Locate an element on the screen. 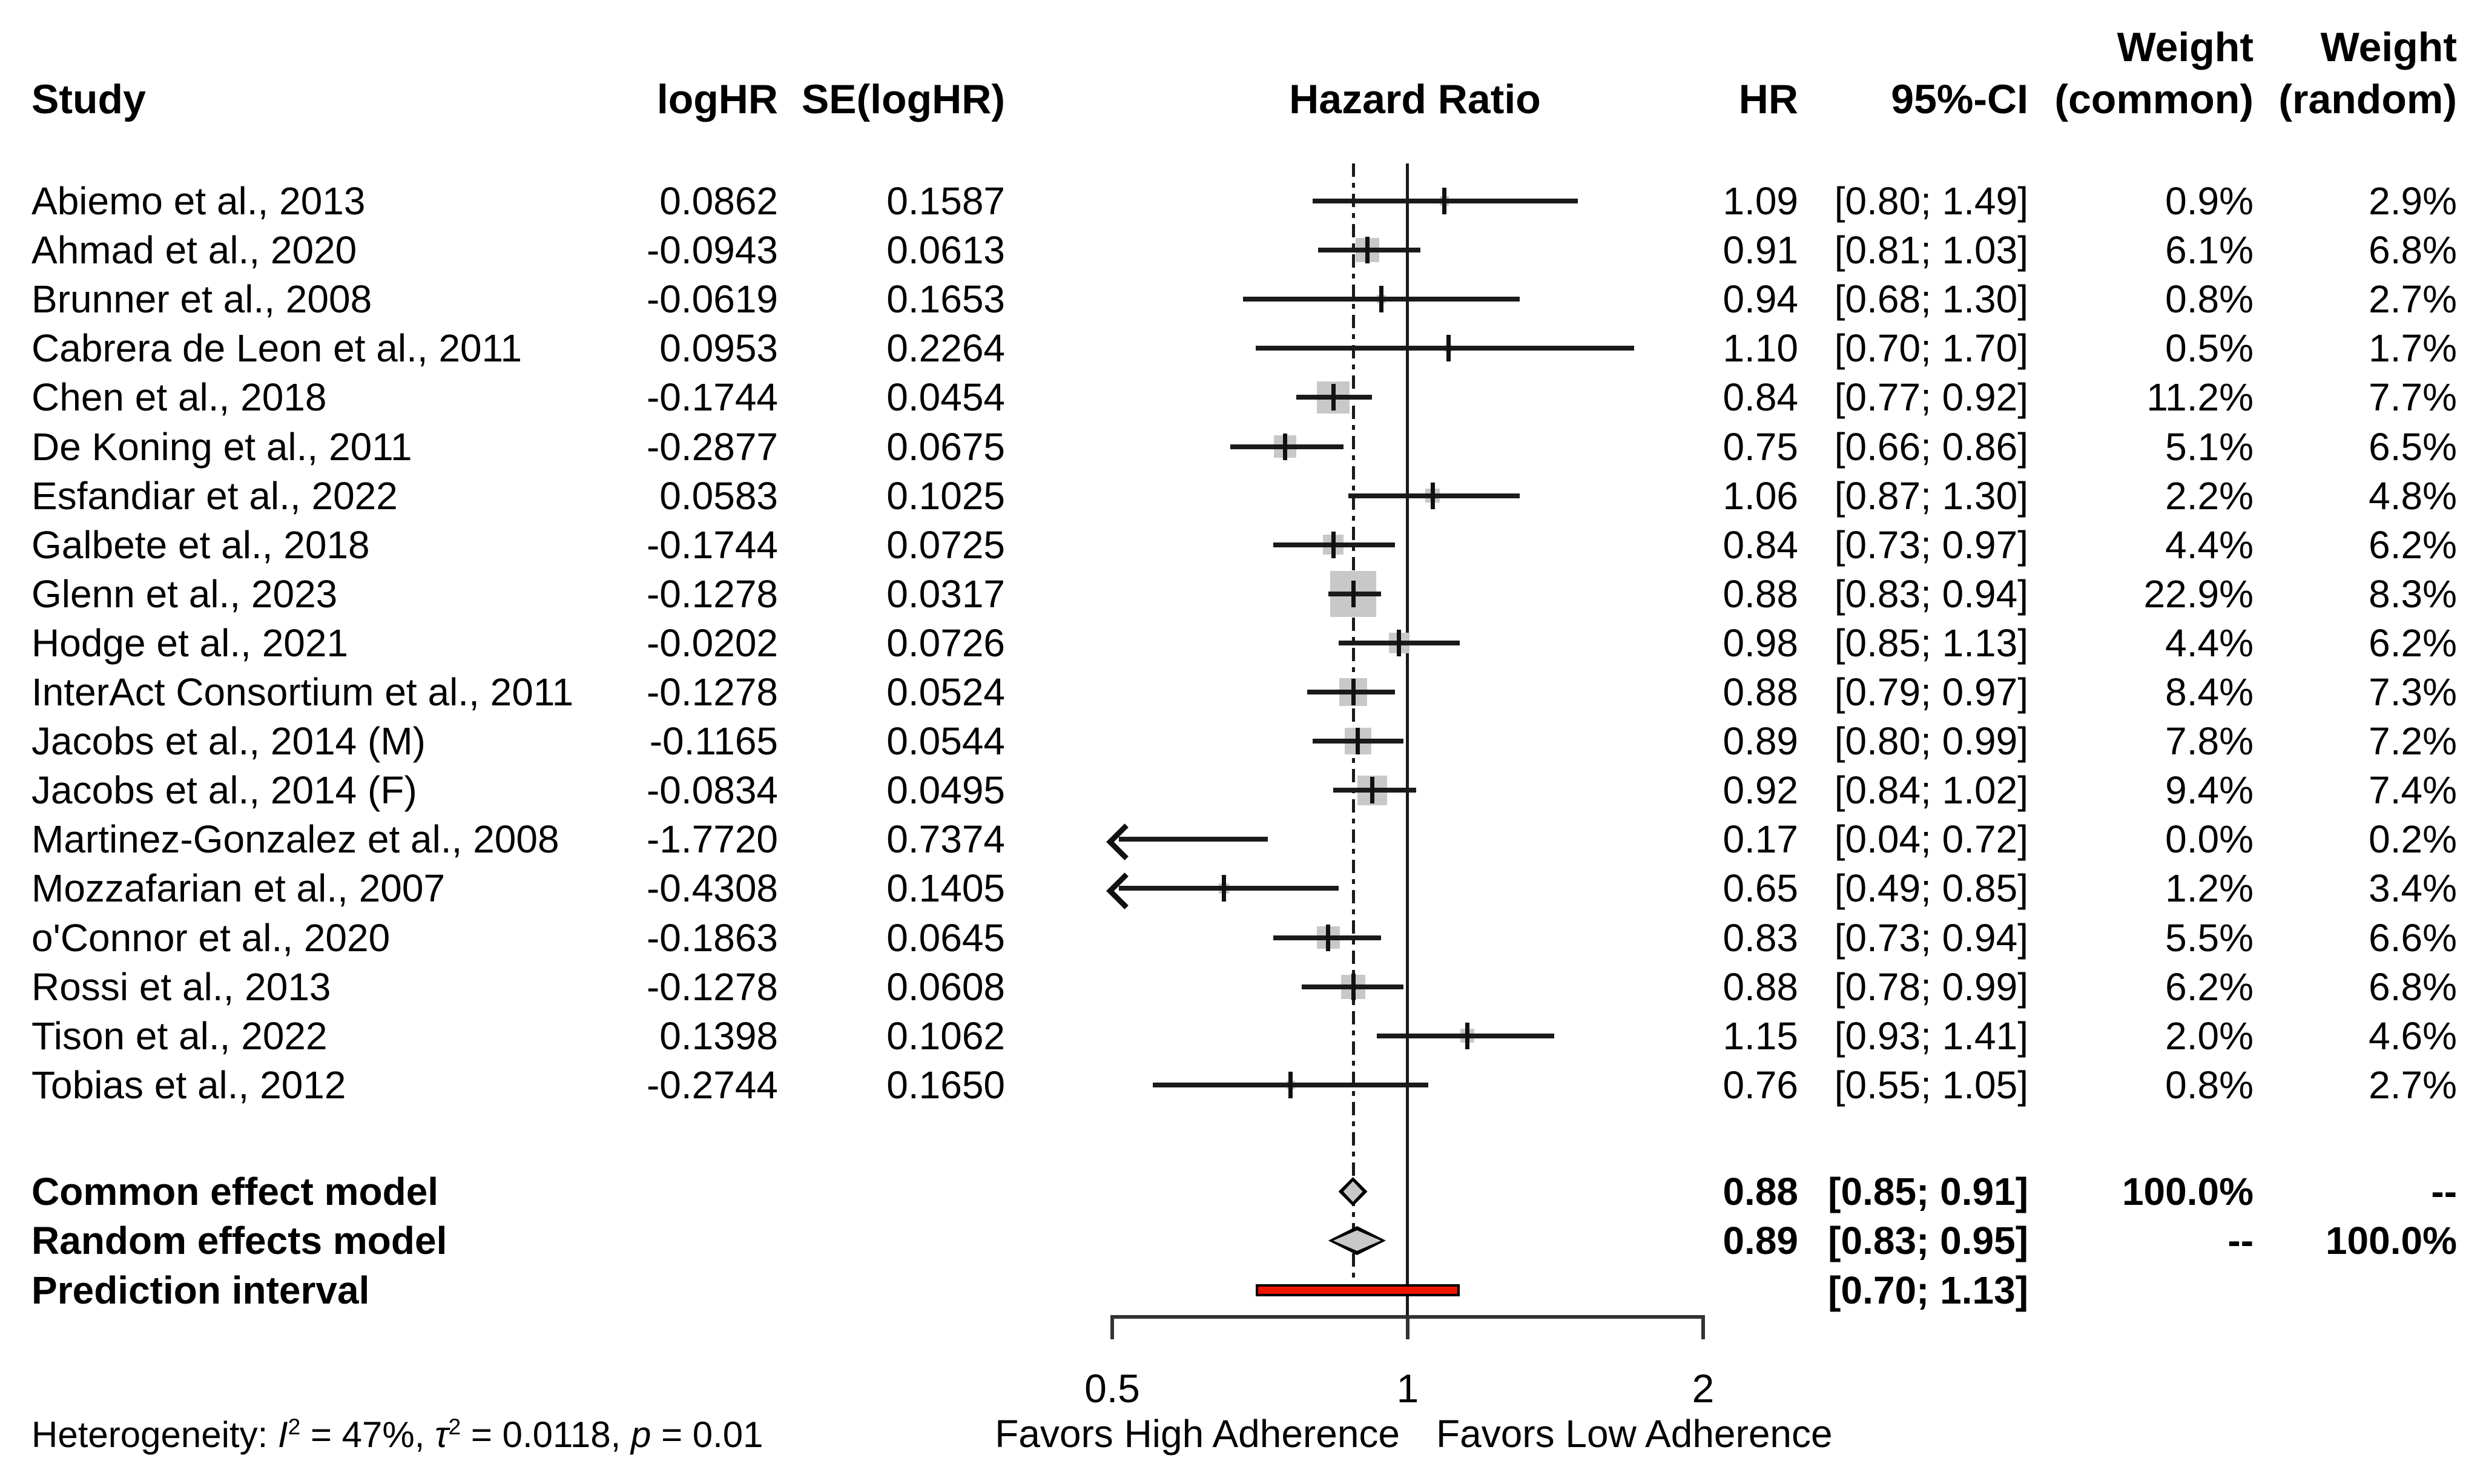 Image resolution: width=2486 pixels, height=1484 pixels. weight-common-value: 0.0% is located at coordinates (2209, 839).